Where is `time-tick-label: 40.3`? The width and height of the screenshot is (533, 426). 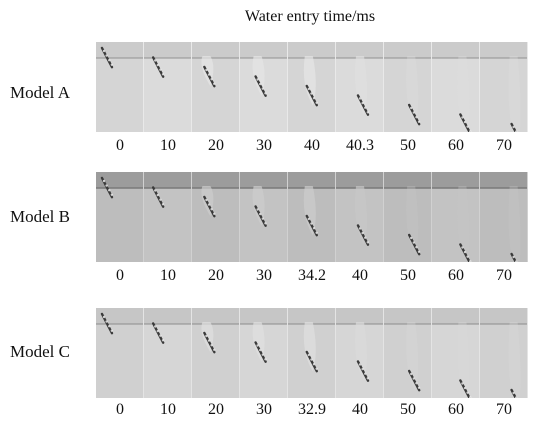 time-tick-label: 40.3 is located at coordinates (360, 145).